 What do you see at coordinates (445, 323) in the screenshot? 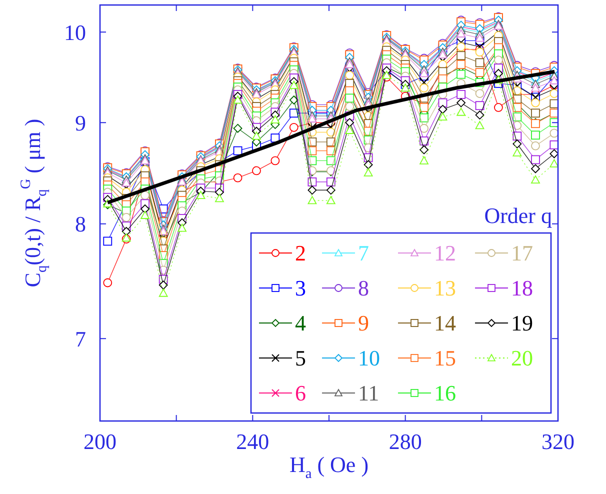
I see `legend-label: 14` at bounding box center [445, 323].